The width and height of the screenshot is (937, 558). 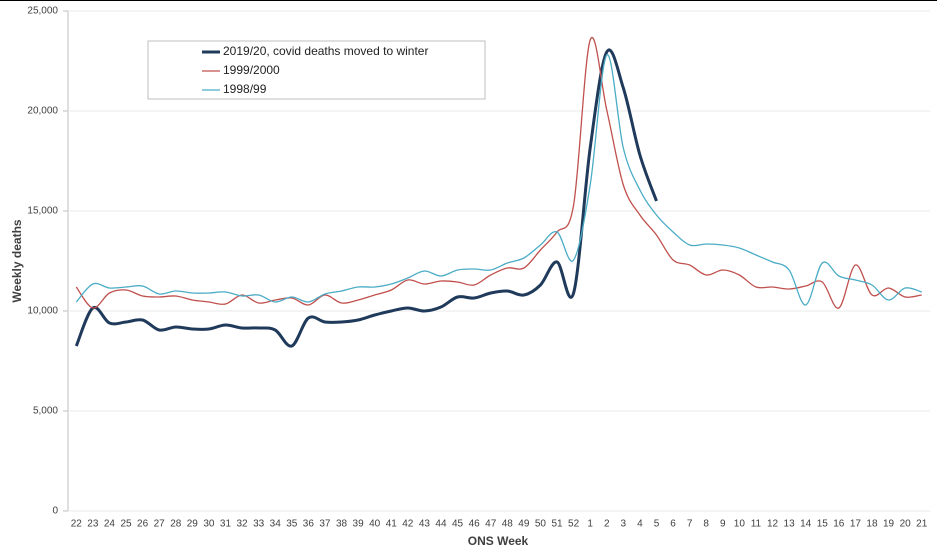 What do you see at coordinates (856, 524) in the screenshot?
I see `x-tick-label: 17` at bounding box center [856, 524].